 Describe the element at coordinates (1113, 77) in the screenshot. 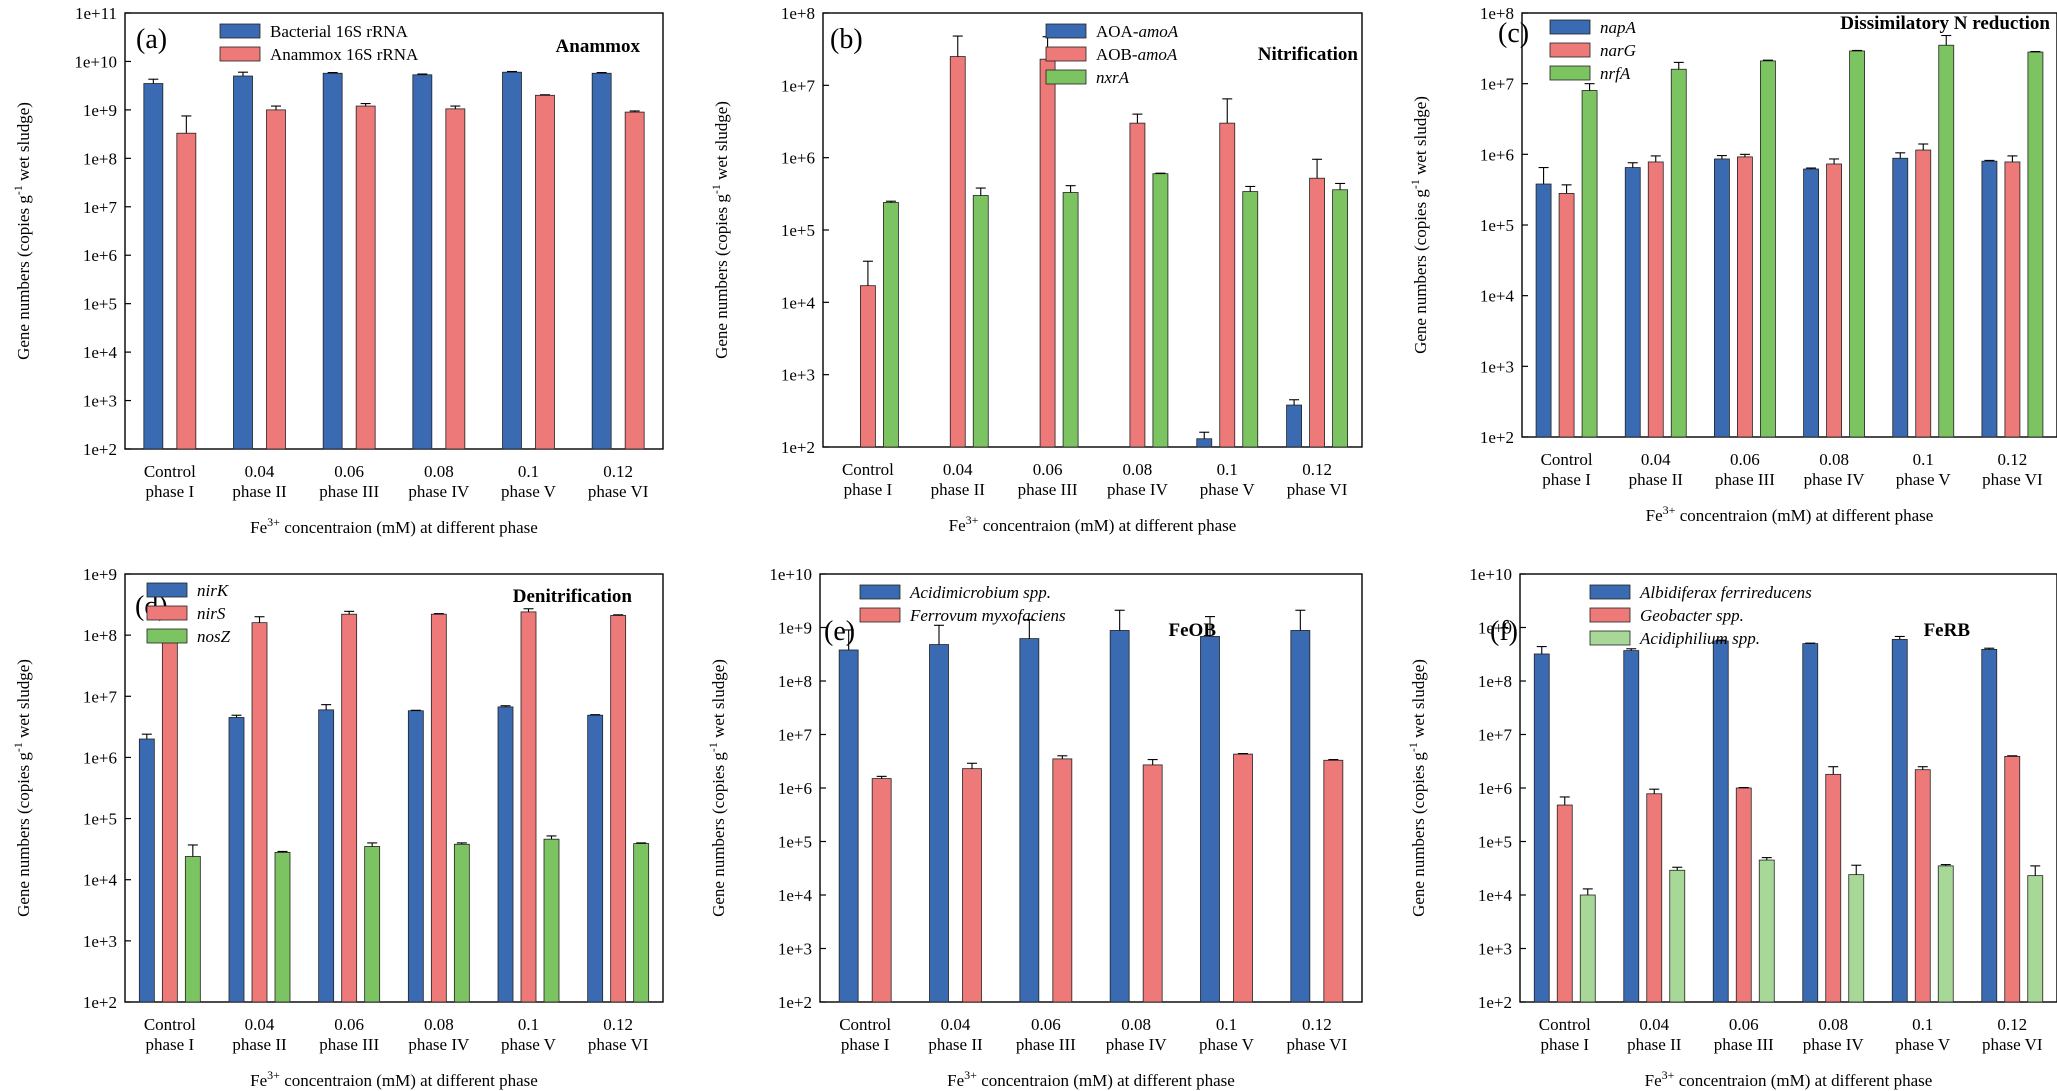

I see `legend-label: nxrA` at that location.